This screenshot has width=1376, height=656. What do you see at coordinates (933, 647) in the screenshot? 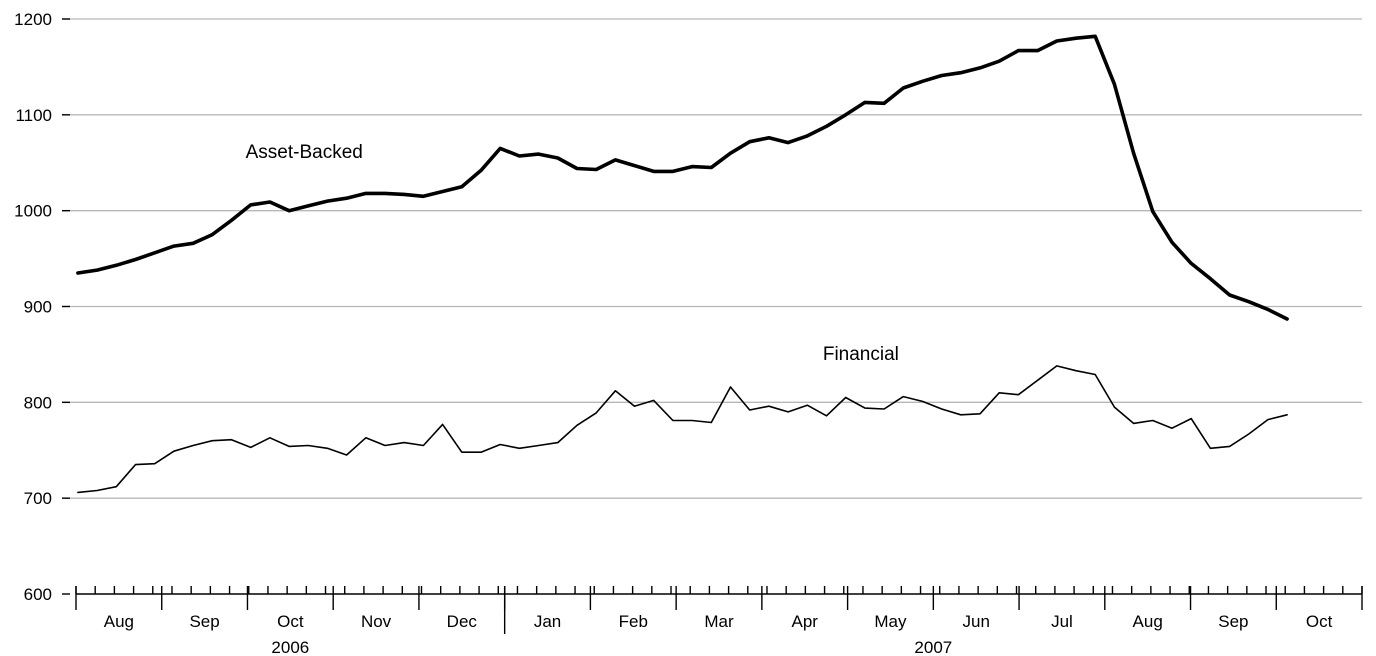
I see `x-year-label: 2007` at bounding box center [933, 647].